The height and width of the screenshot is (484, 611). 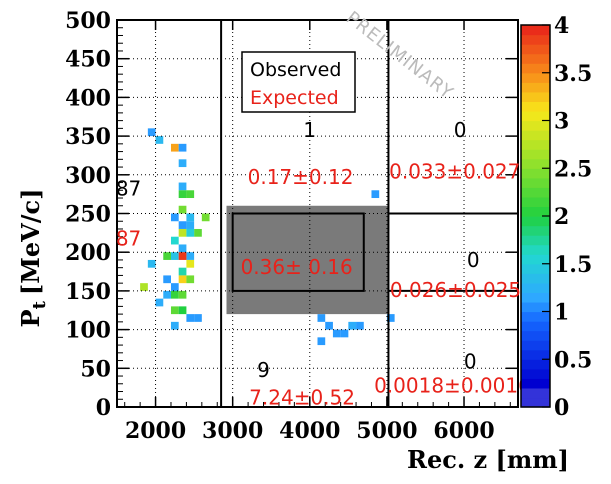 What do you see at coordinates (309, 431) in the screenshot?
I see `x-tick-label: 4000` at bounding box center [309, 431].